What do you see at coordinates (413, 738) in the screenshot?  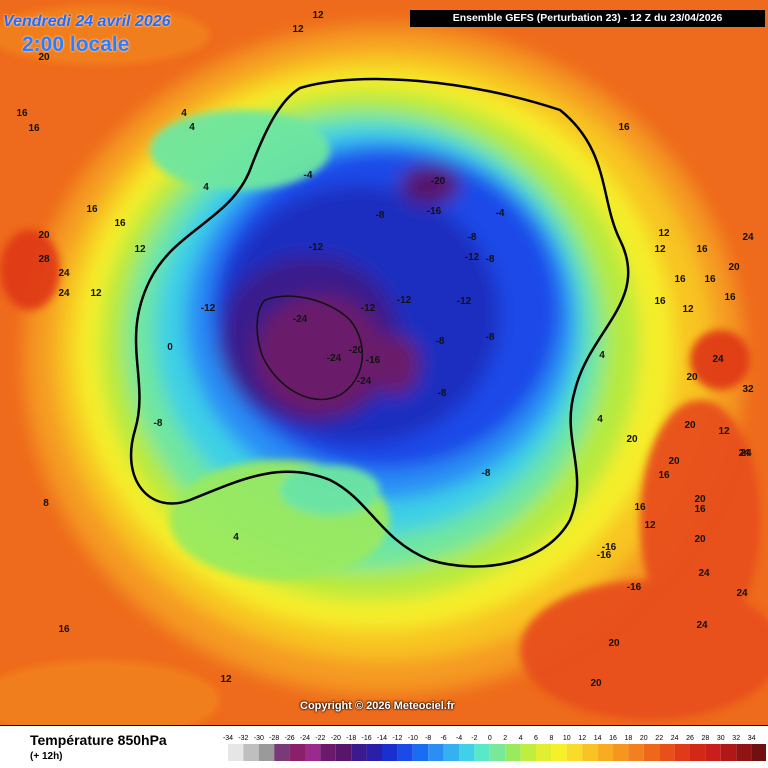 I see `legend-tick-label: -10` at bounding box center [413, 738].